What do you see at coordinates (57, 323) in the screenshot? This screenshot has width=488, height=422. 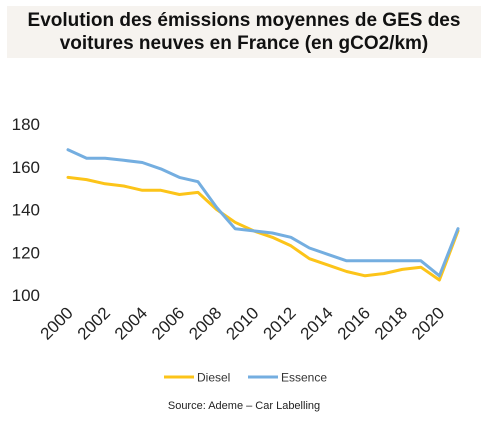 I see `x-tick-label: 2000` at bounding box center [57, 323].